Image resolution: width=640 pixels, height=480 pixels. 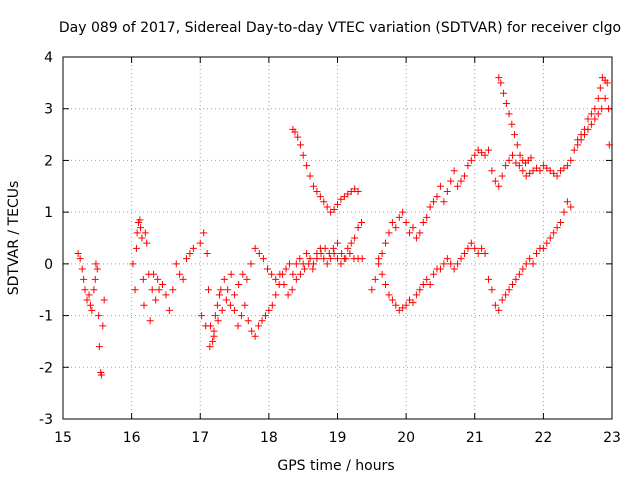 What do you see at coordinates (200, 438) in the screenshot?
I see `x-tick-label: 17` at bounding box center [200, 438].